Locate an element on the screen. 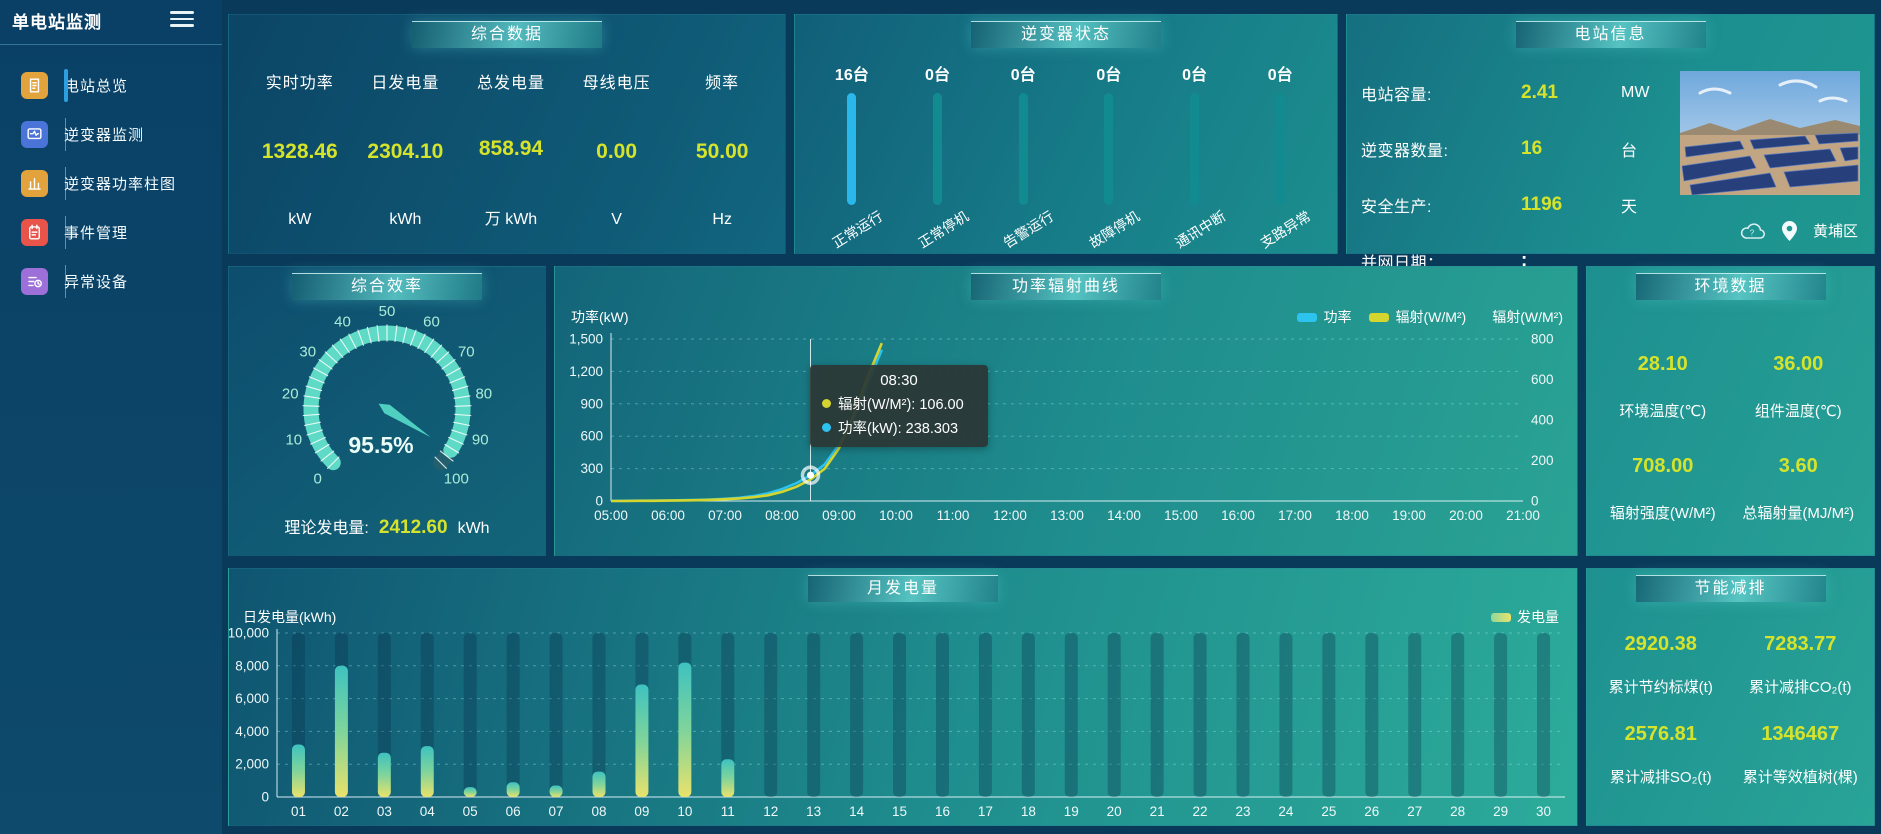  list-clock-icon is located at coordinates (34, 281).